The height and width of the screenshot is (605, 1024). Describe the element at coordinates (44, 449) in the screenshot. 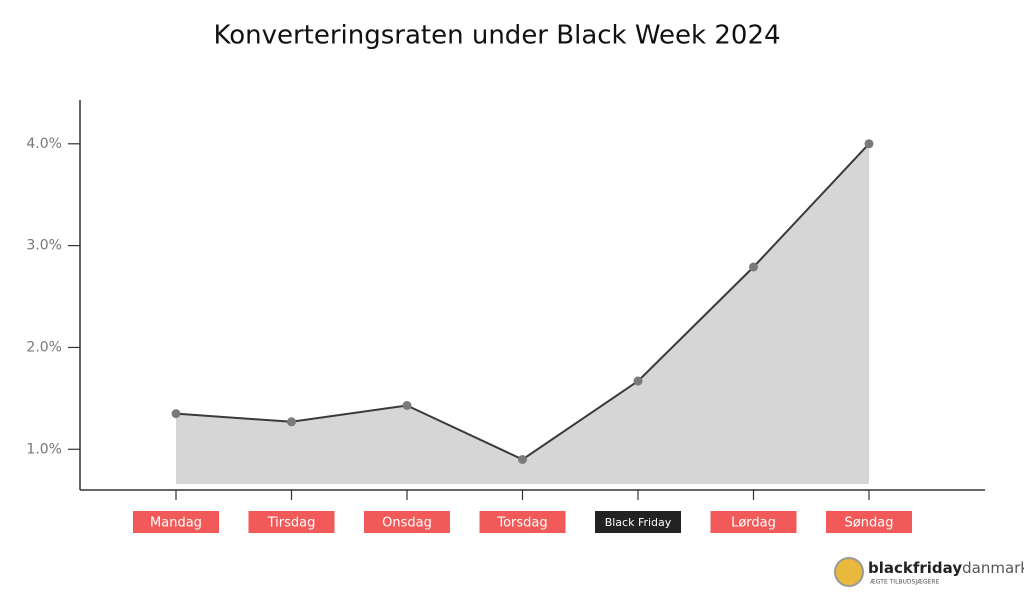

I see `y-tick-label: 1.0%` at that location.